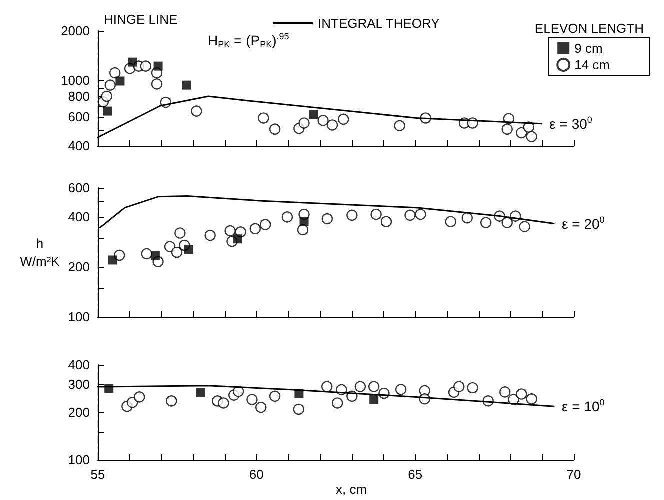 This screenshot has height=500, width=664. Describe the element at coordinates (141, 19) in the screenshot. I see `ref-line-label: HINGE LINE` at that location.